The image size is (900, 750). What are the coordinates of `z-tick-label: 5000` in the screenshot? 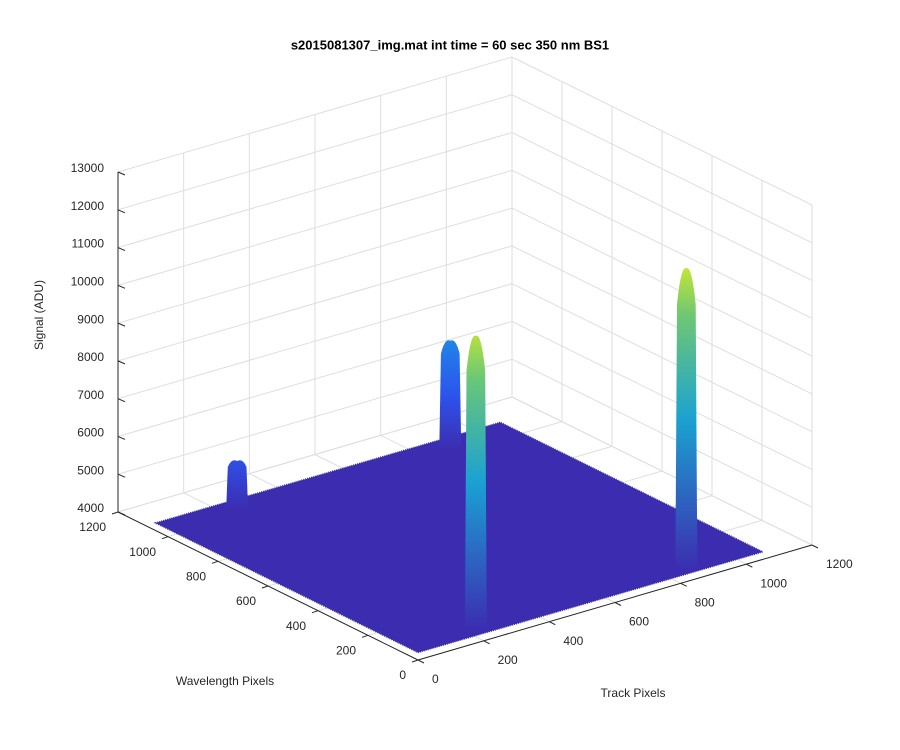 It's located at (90, 470).